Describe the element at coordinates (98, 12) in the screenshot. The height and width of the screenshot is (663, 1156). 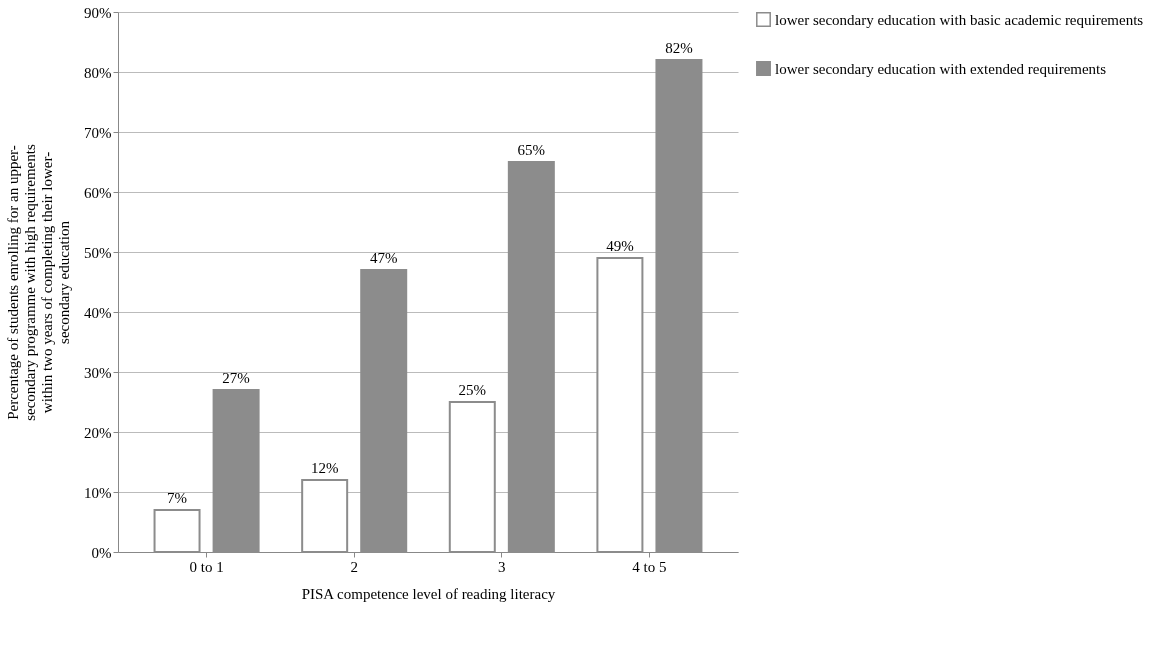
I see `y-tick-label: 90%` at that location.